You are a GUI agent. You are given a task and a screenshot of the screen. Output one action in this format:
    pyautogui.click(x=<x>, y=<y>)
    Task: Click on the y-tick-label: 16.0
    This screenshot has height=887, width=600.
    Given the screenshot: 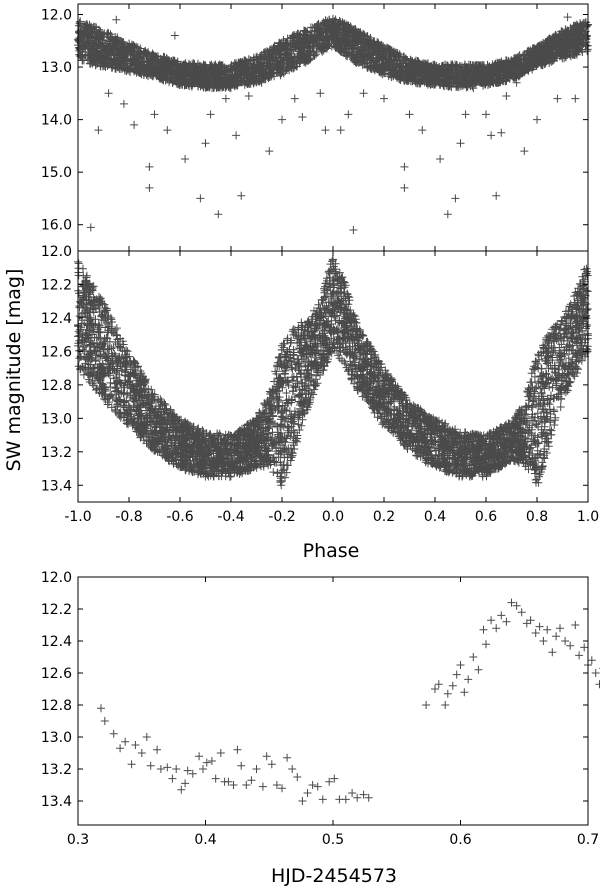 What is the action you would take?
    pyautogui.click(x=56, y=226)
    